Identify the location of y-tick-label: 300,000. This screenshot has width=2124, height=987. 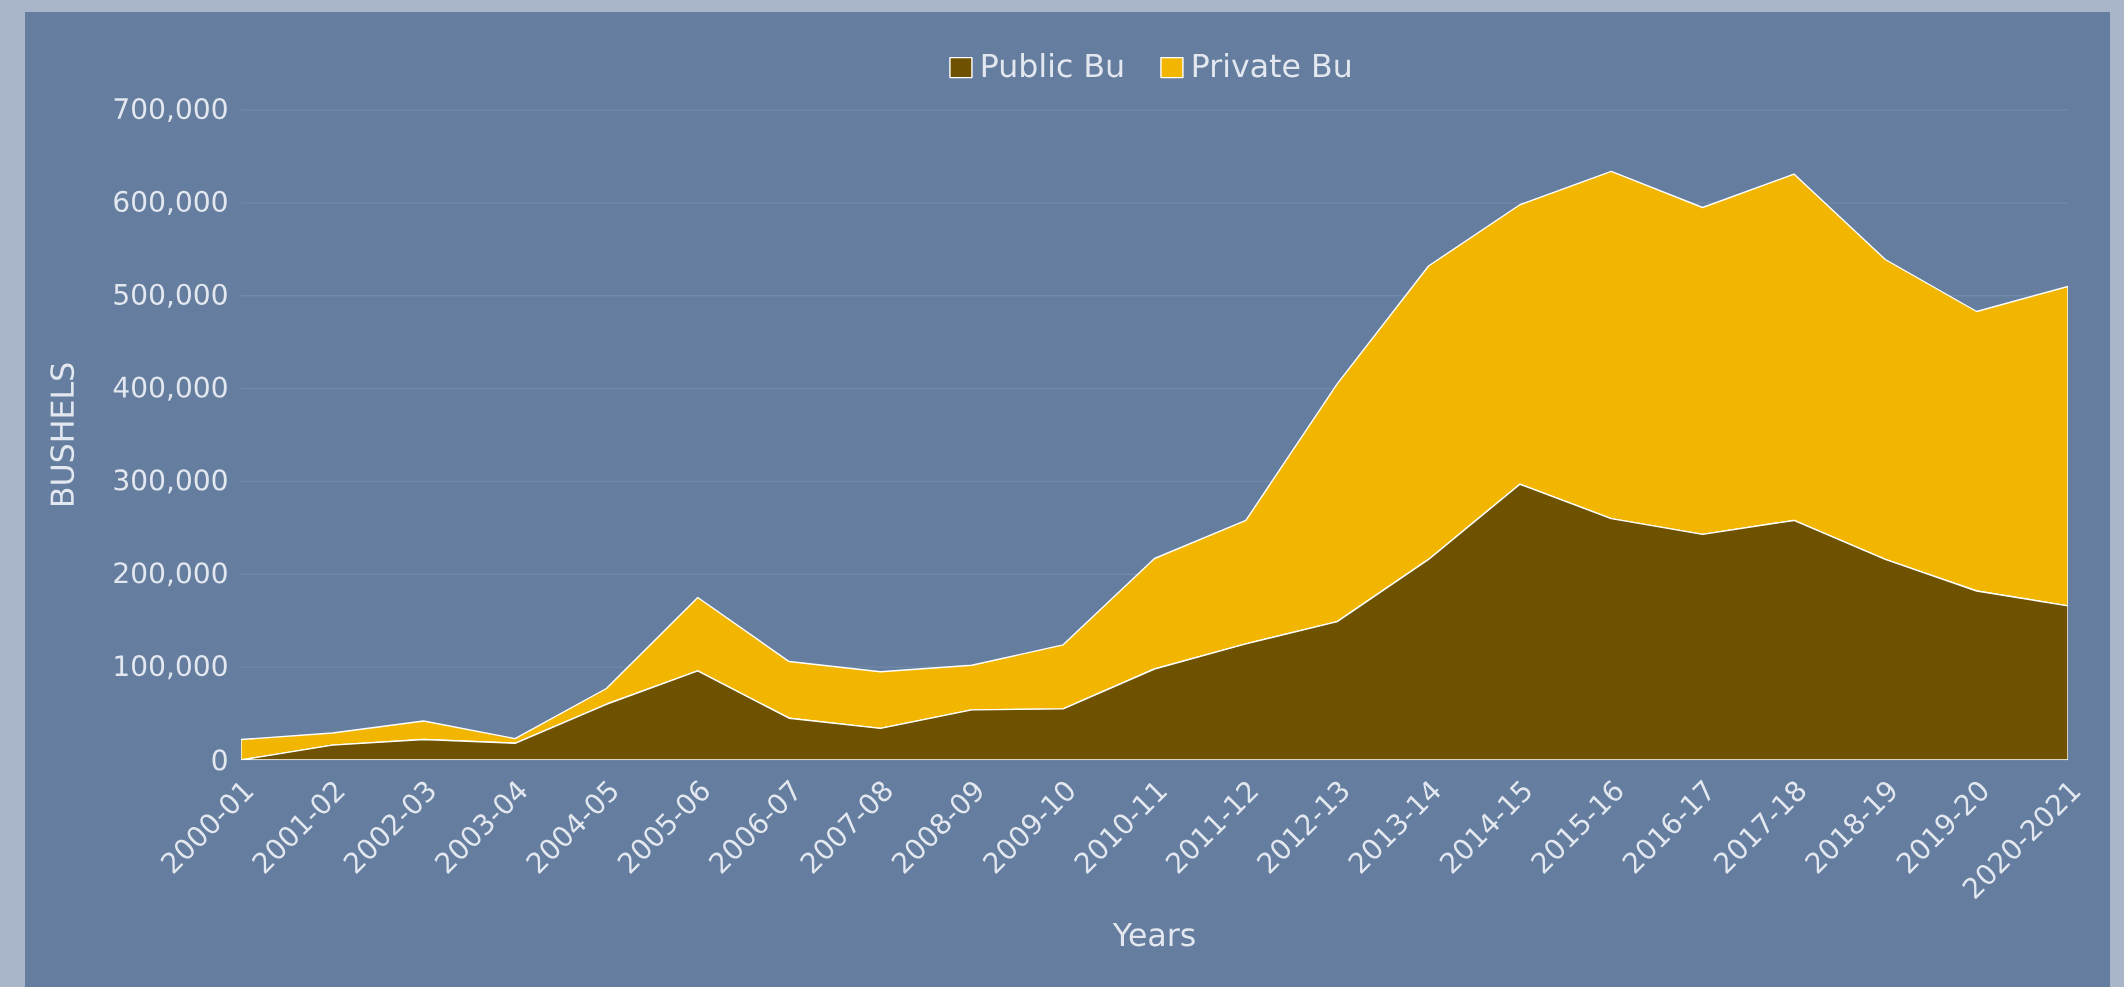
(170, 481).